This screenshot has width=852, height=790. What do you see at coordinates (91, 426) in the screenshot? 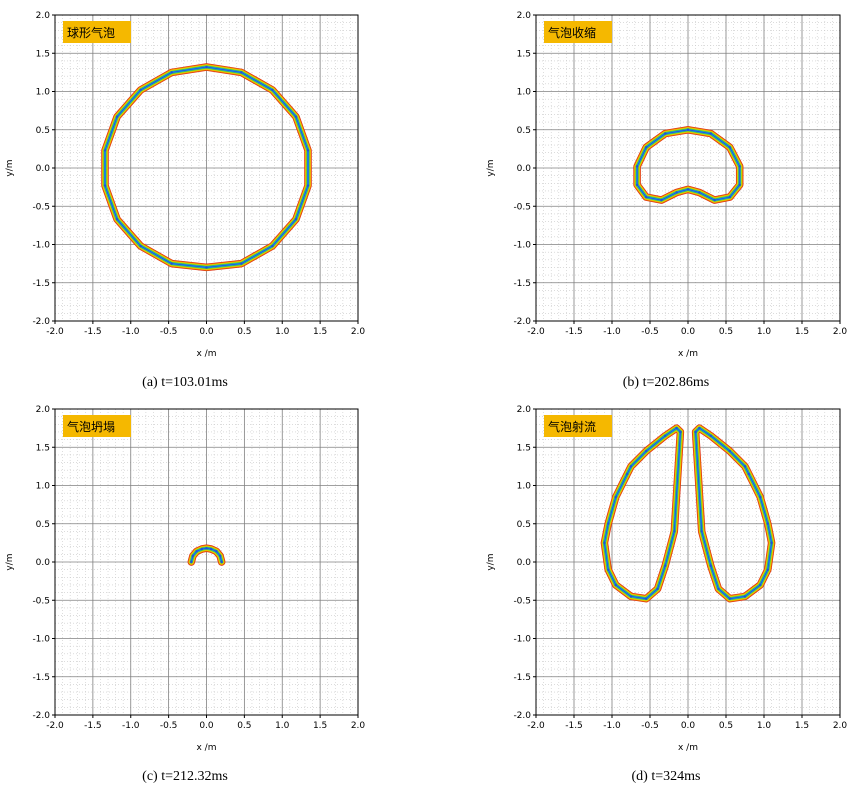
I see `panel-badge-label: 气泡坍塌` at bounding box center [91, 426].